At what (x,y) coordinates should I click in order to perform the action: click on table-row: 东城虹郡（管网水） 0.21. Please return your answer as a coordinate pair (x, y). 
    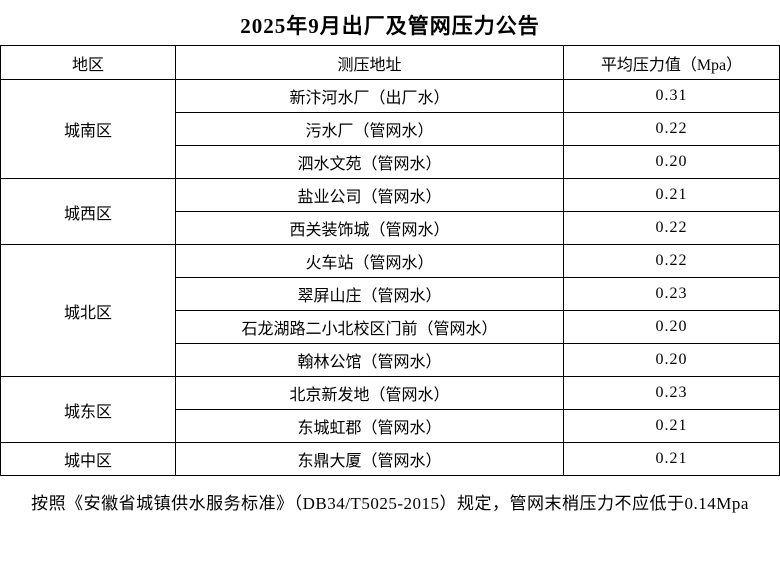
    Looking at the image, I should click on (390, 426).